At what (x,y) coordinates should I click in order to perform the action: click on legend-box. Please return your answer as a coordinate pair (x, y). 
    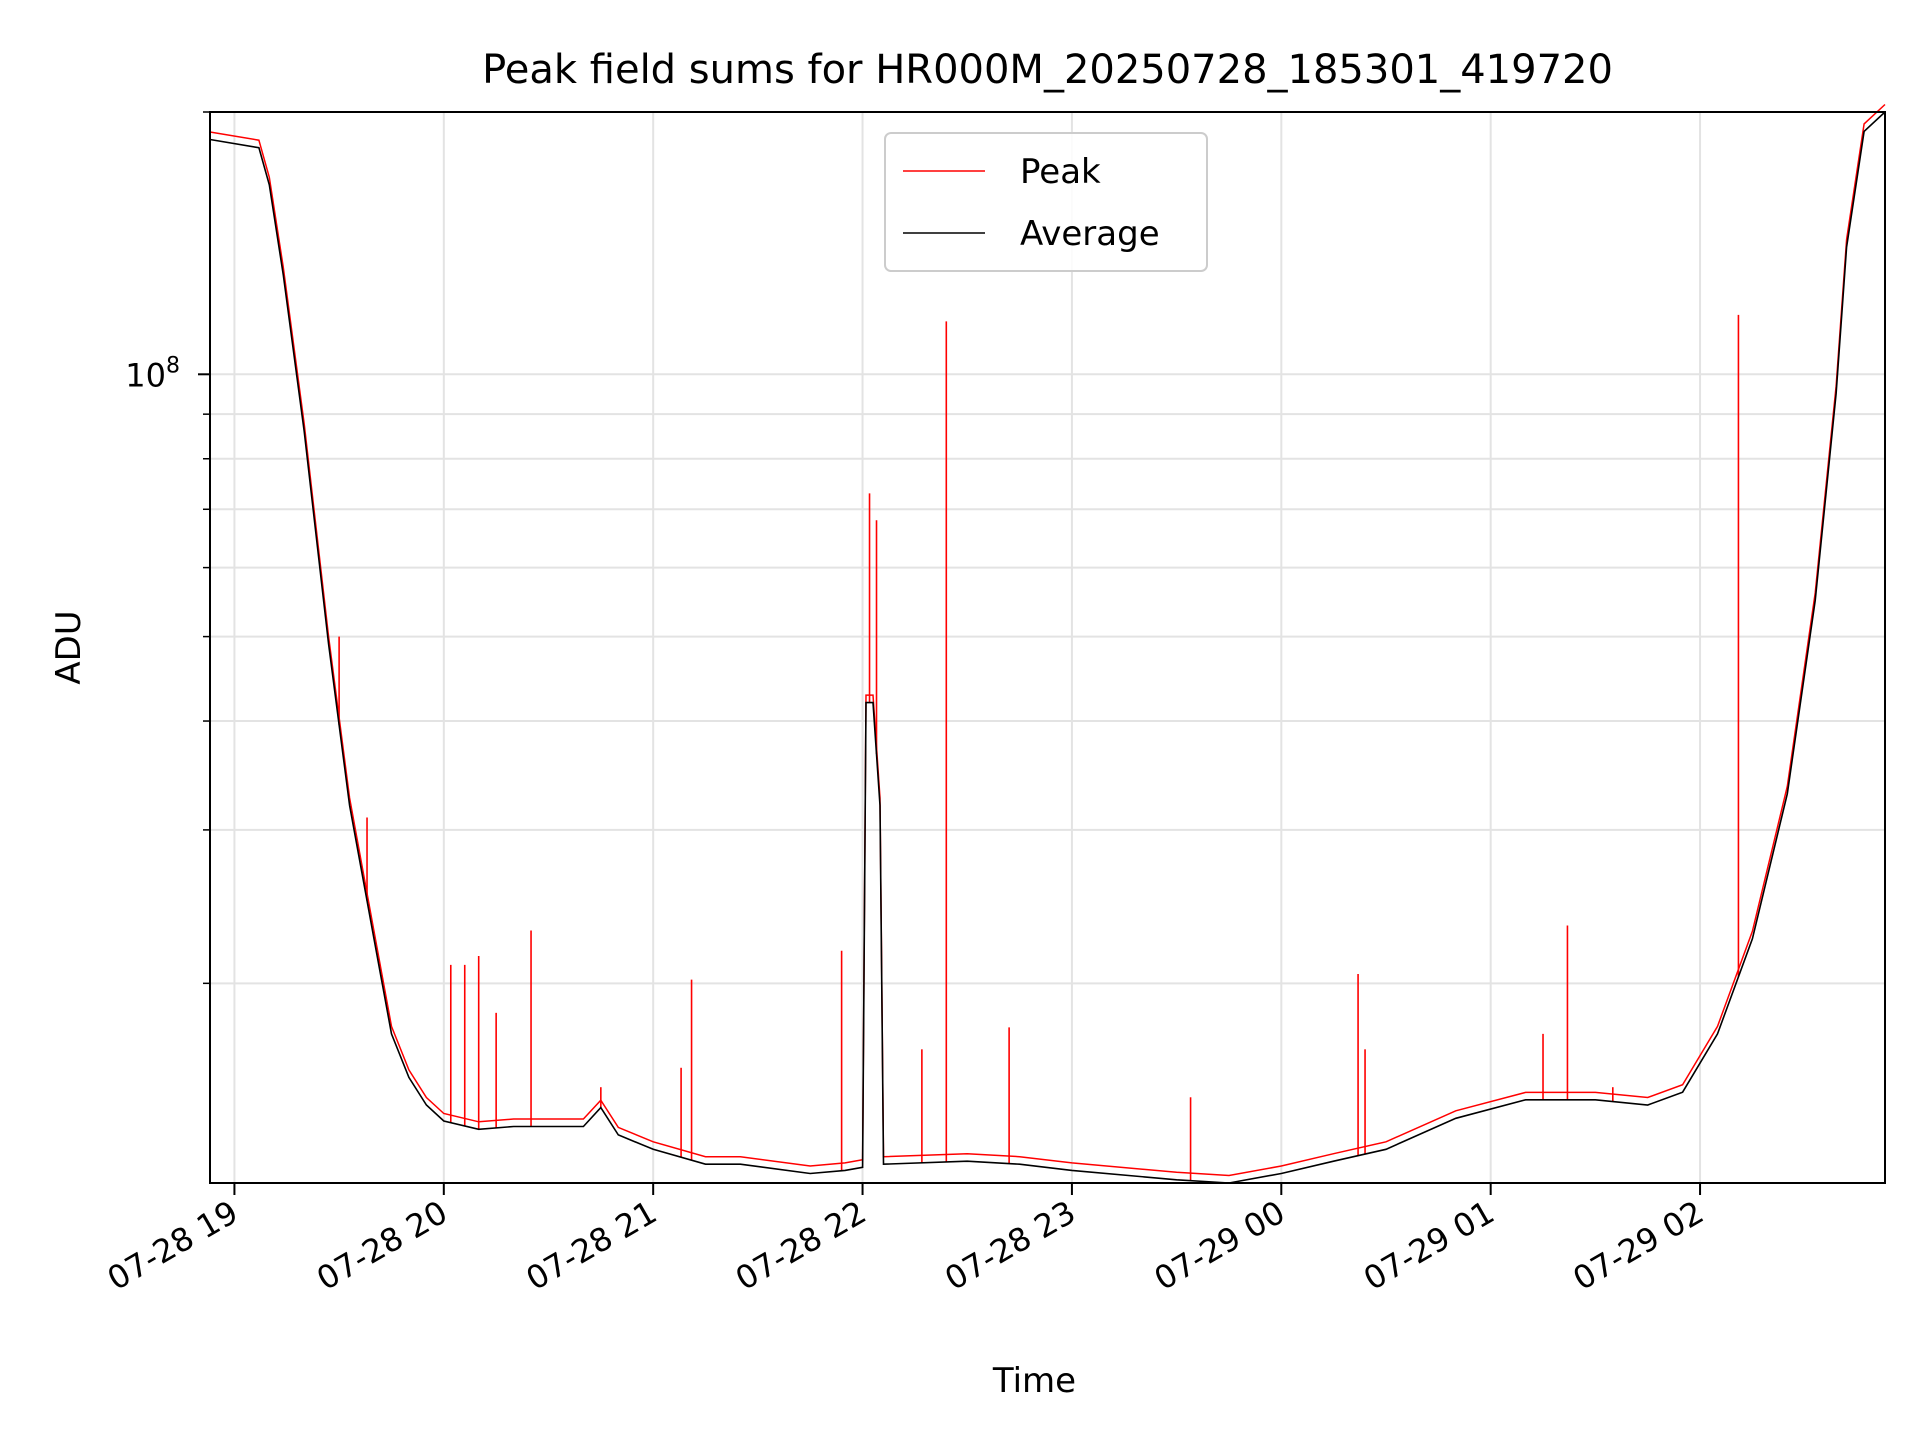
    Looking at the image, I should click on (1046, 202).